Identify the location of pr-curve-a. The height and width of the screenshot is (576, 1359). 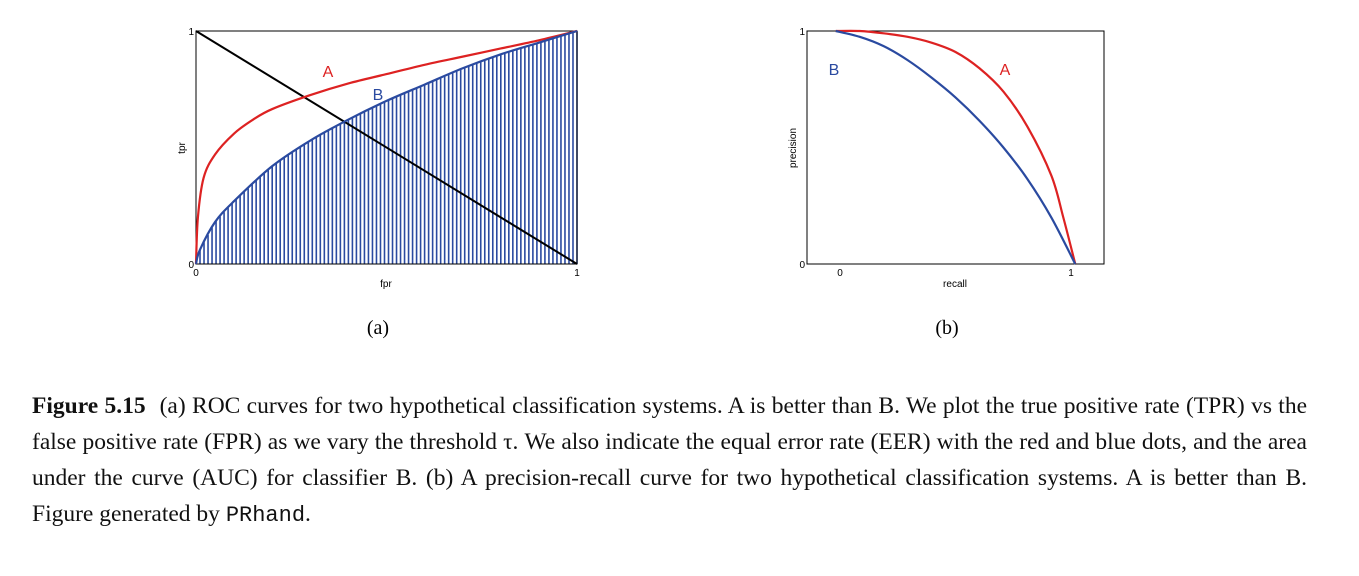
(956, 147).